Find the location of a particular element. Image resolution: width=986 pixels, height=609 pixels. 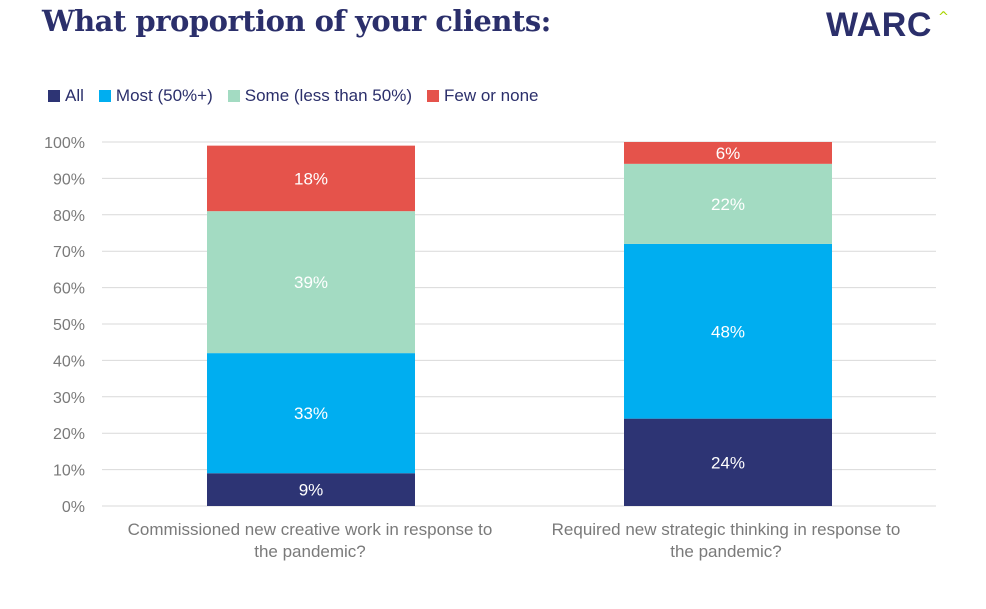

legend-label-most: Most (50%+) is located at coordinates (164, 95).